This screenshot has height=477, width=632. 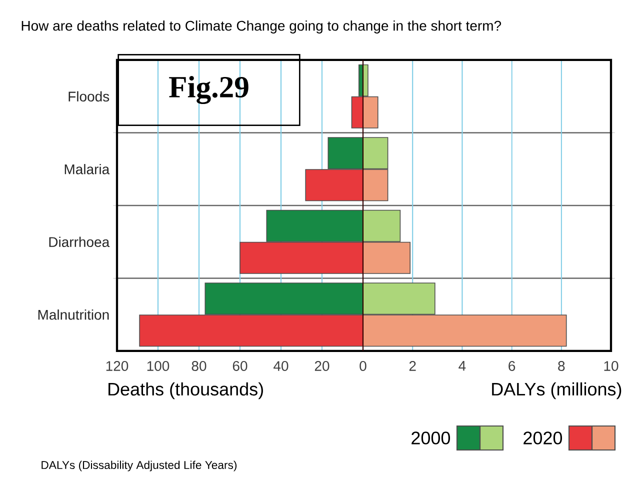 What do you see at coordinates (73, 314) in the screenshot?
I see `y-tick-label: Malnutrition` at bounding box center [73, 314].